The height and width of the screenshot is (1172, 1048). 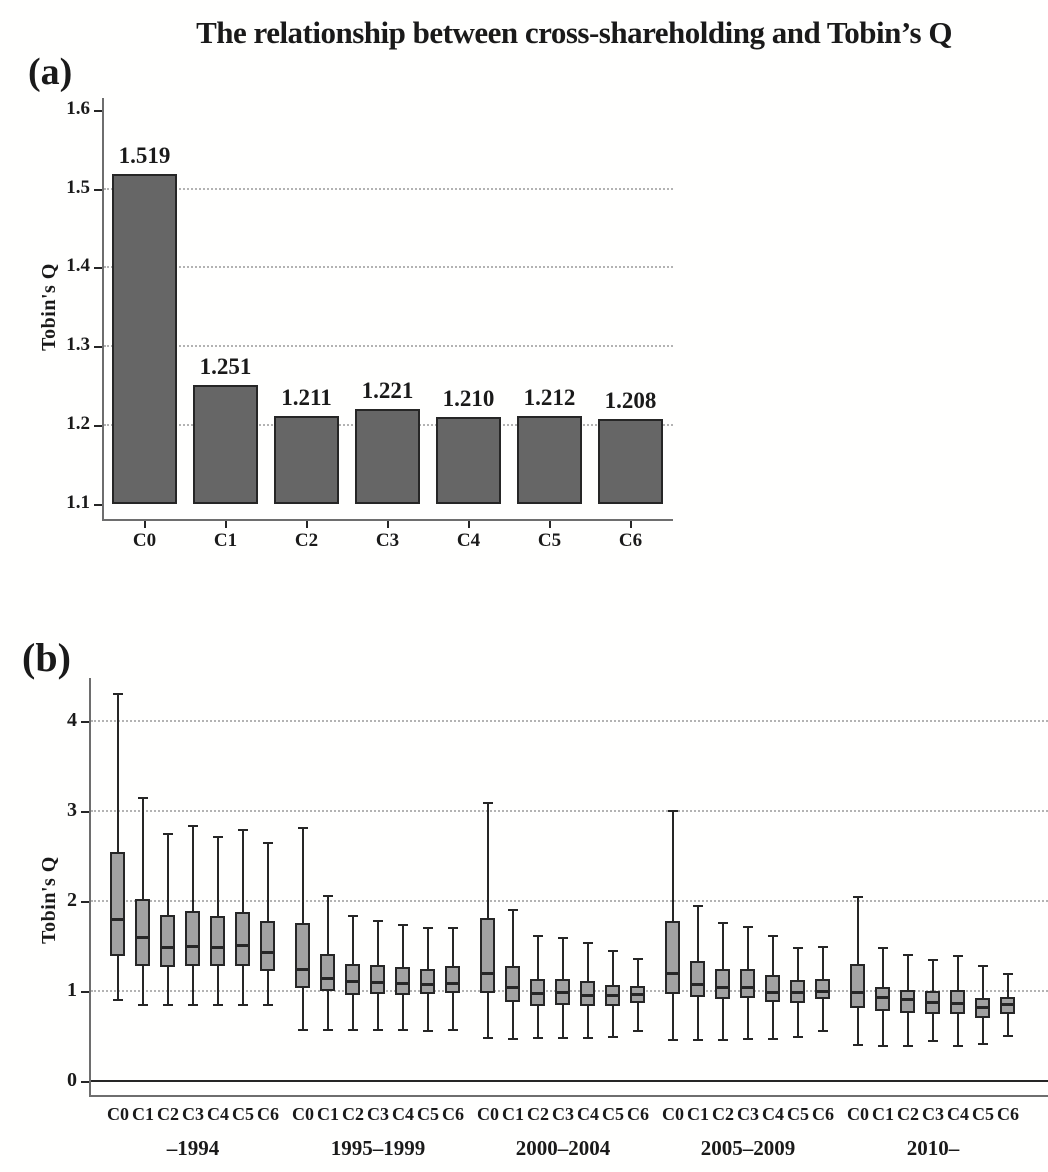 What do you see at coordinates (549, 540) in the screenshot?
I see `x-tick-label: C5` at bounding box center [549, 540].